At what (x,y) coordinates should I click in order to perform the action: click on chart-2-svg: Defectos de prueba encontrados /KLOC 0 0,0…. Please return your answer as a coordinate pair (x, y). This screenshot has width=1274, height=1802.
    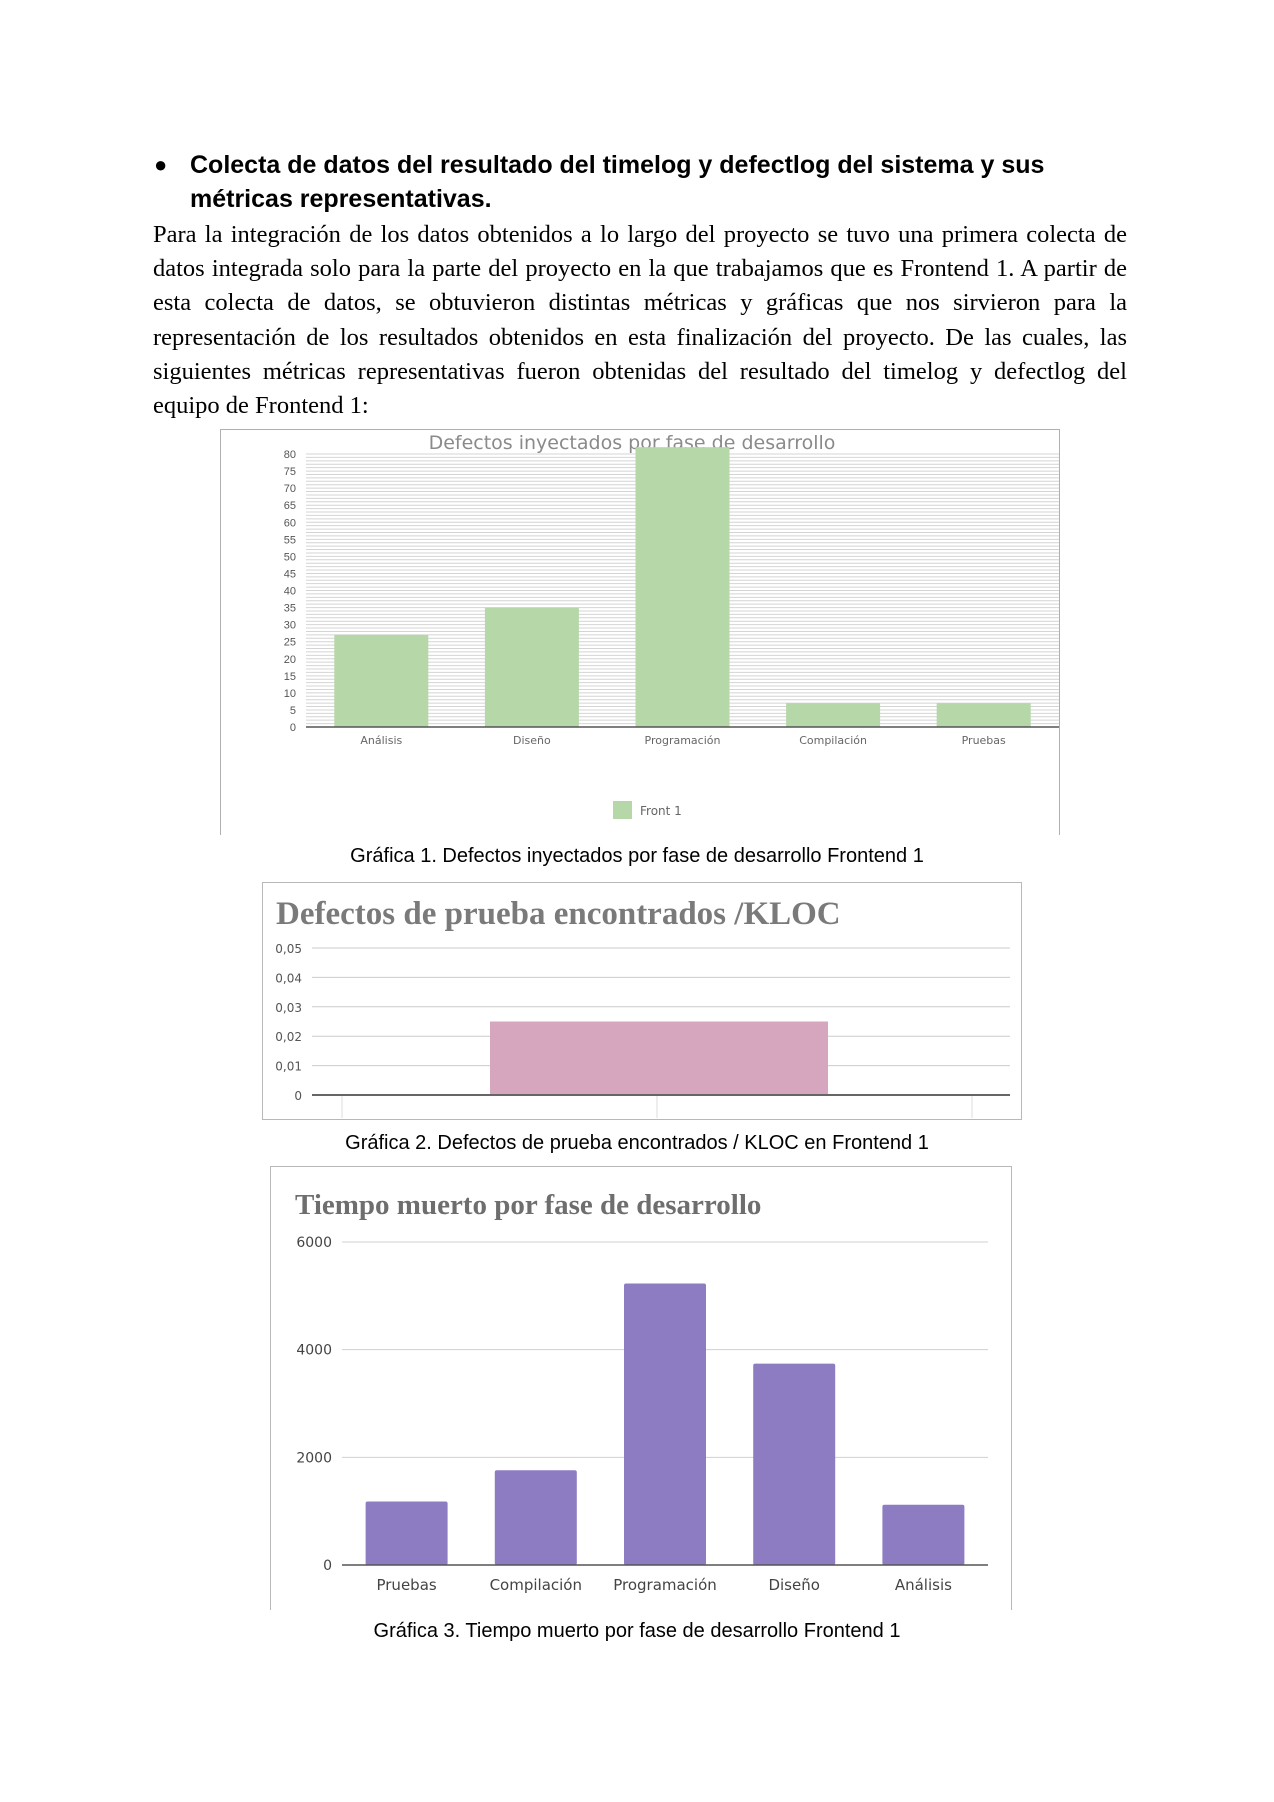
    Looking at the image, I should click on (642, 1001).